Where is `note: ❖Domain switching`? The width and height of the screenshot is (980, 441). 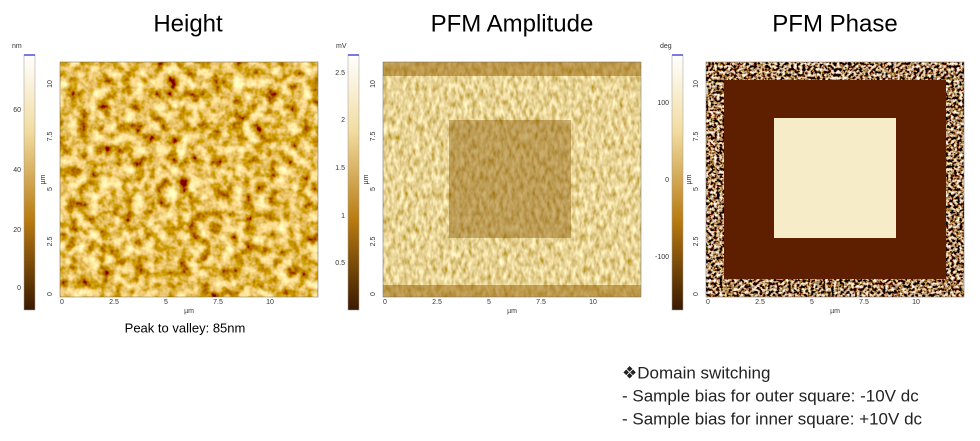 note: ❖Domain switching is located at coordinates (696, 372).